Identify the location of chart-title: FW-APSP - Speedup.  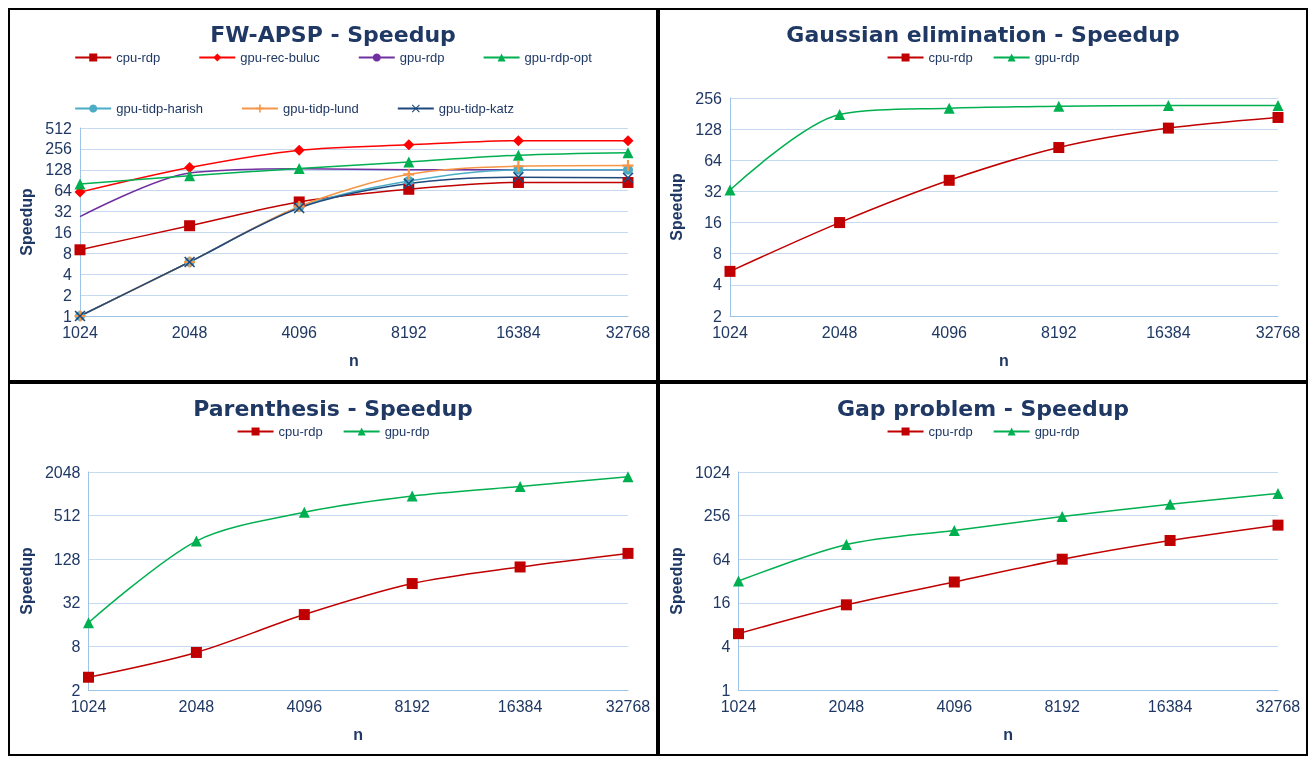
(333, 34).